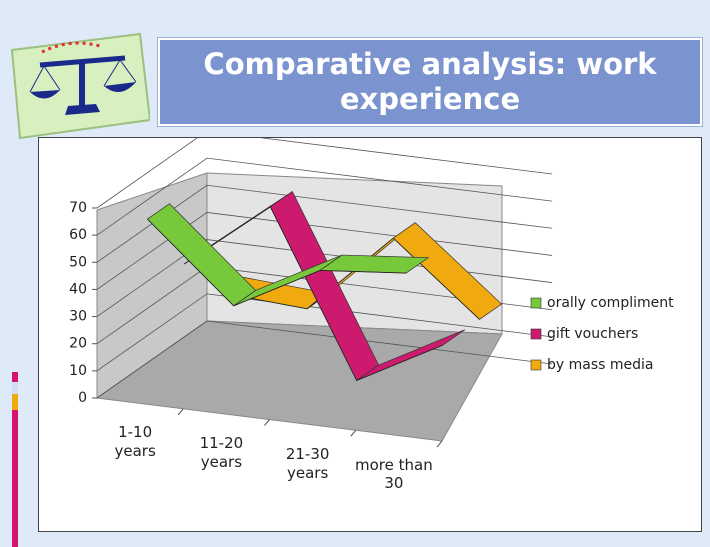  What do you see at coordinates (78, 371) in the screenshot?
I see `y-tick-label: 10` at bounding box center [78, 371].